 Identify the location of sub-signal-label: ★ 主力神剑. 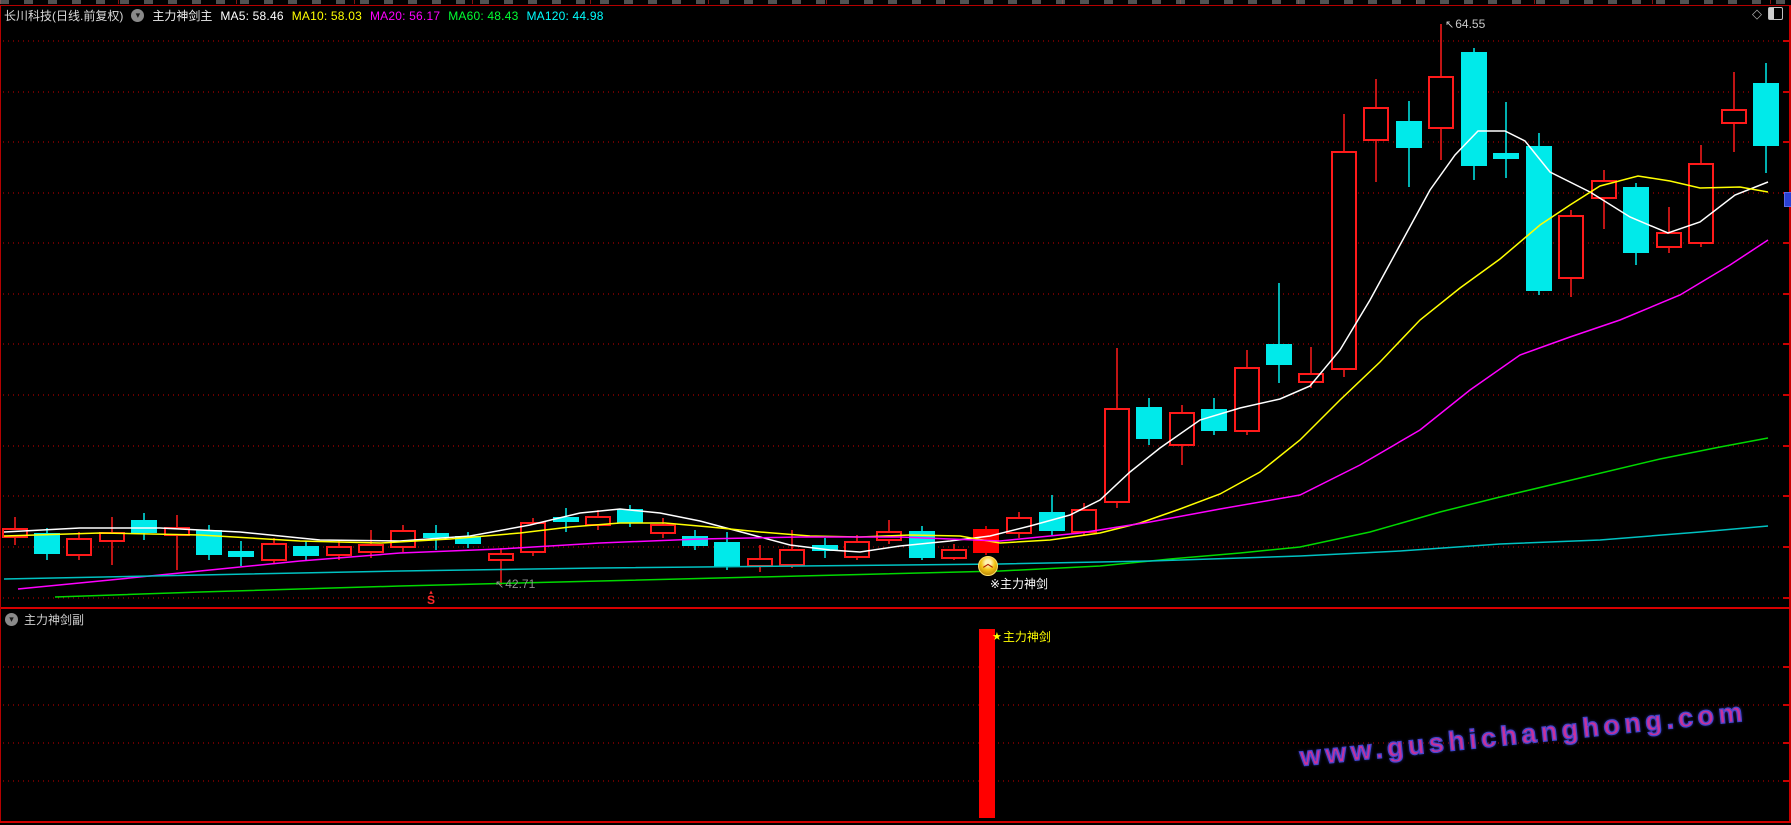
(1021, 637).